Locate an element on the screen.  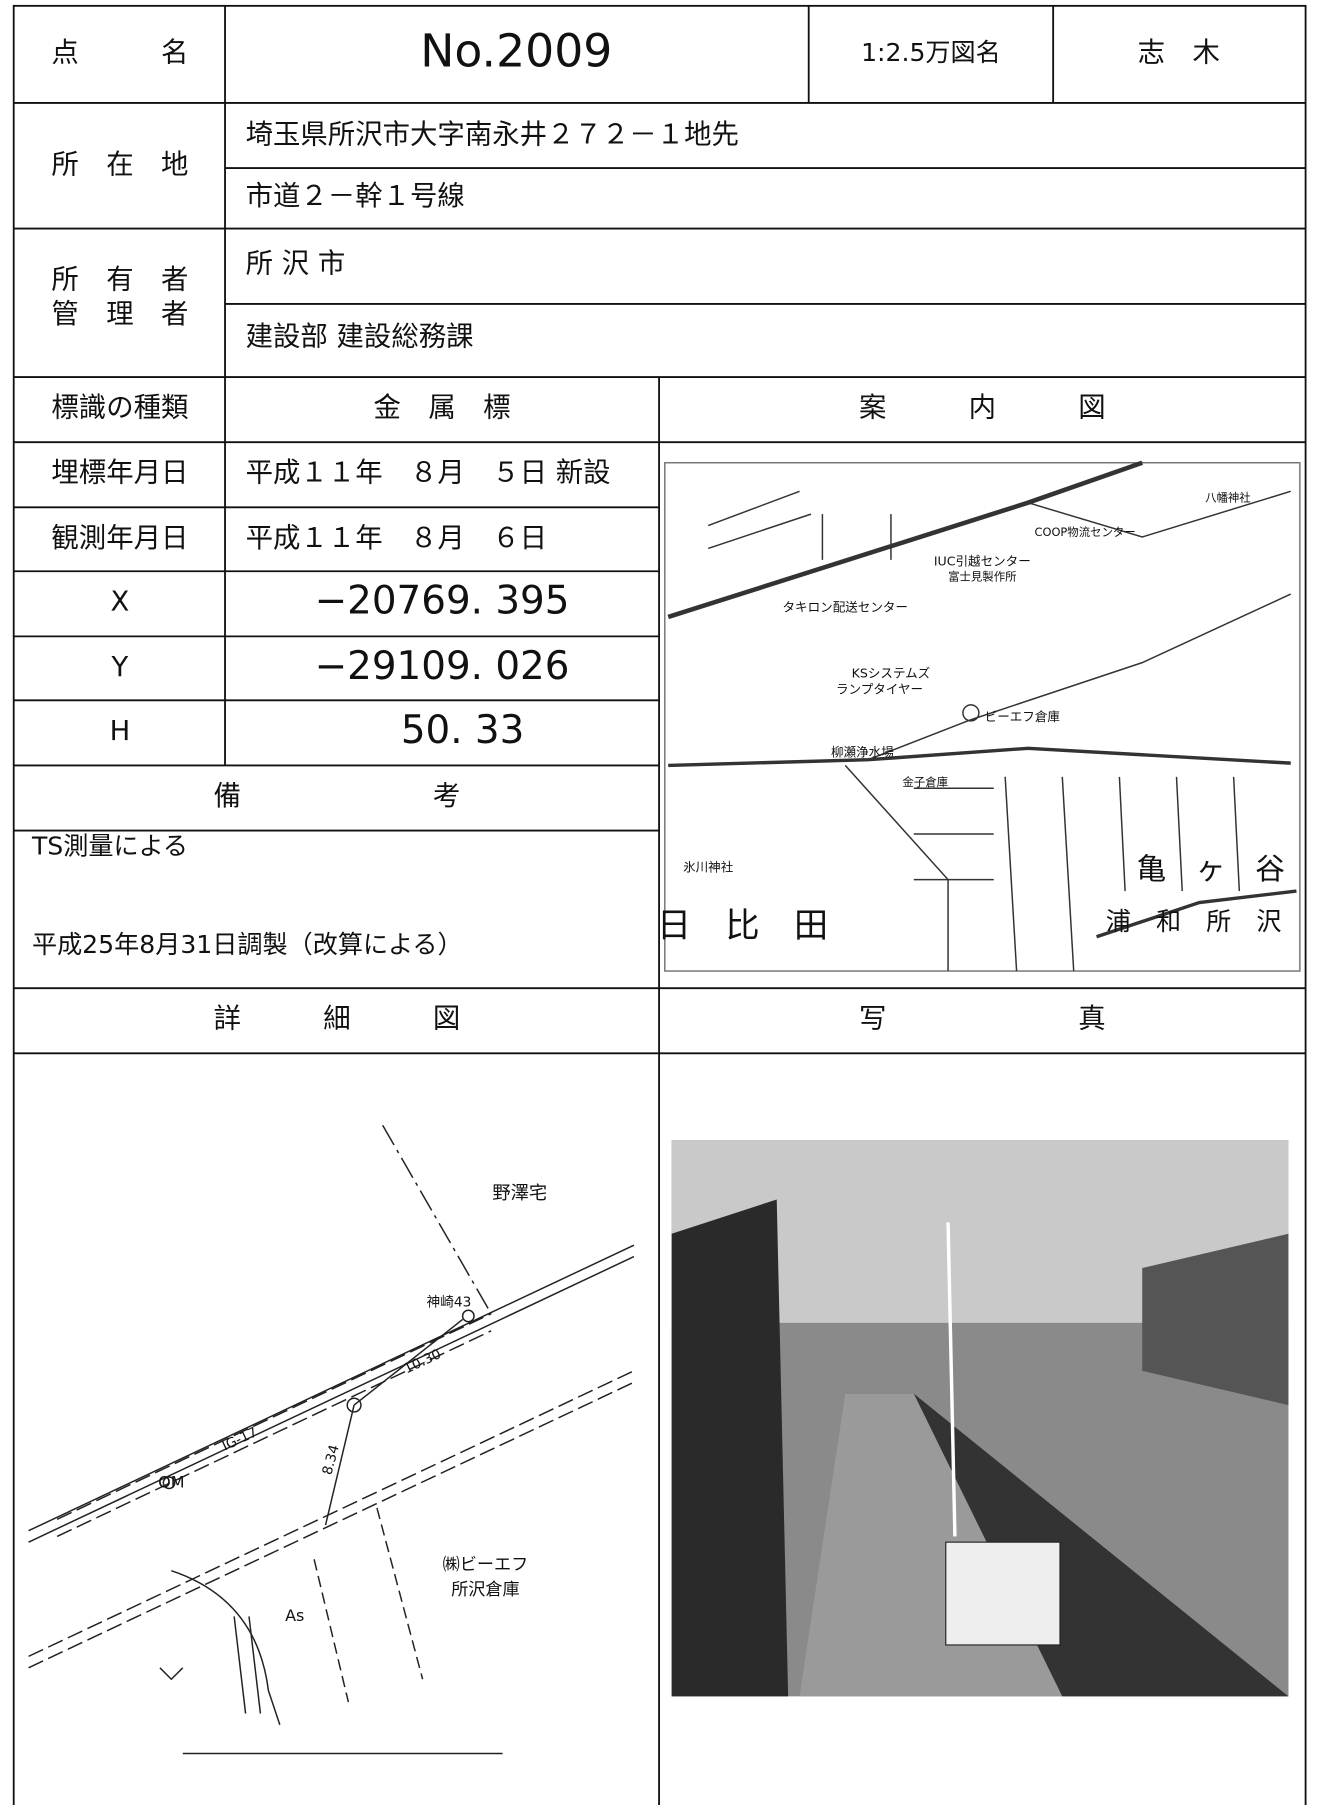
remark: 平成25年8月31日調製（改算による） is located at coordinates (247, 944).